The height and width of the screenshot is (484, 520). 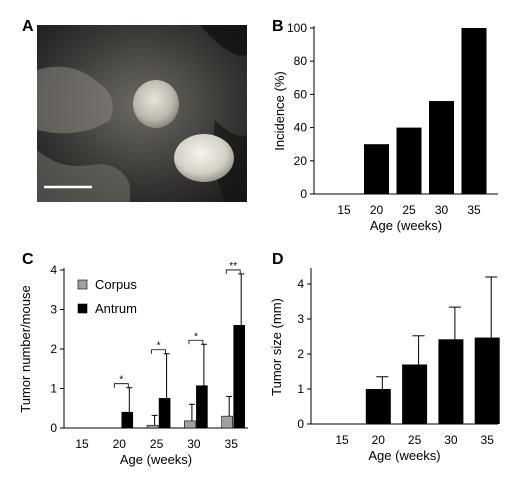 I want to click on tissue-fold-bottom, so click(x=83, y=176).